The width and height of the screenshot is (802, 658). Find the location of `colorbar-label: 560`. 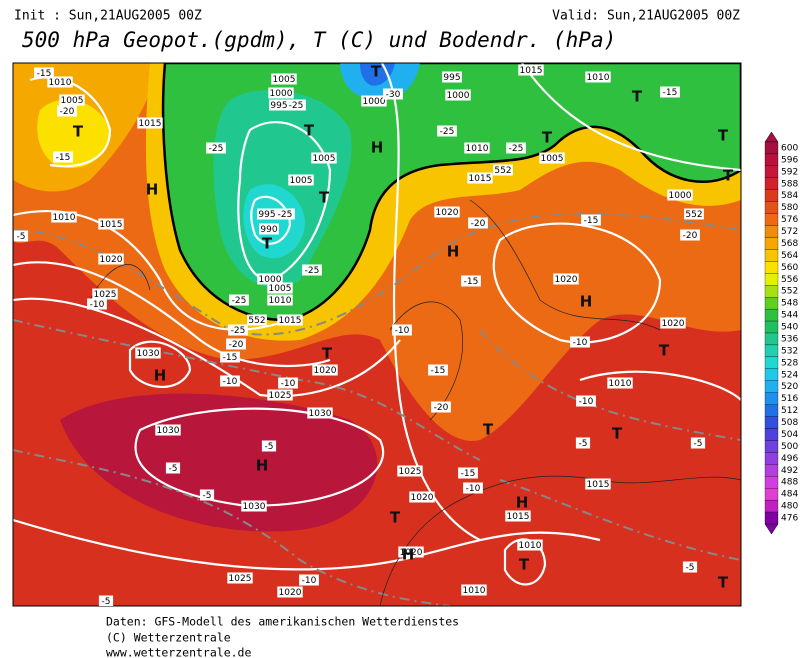

colorbar-label: 560 is located at coordinates (789, 268).